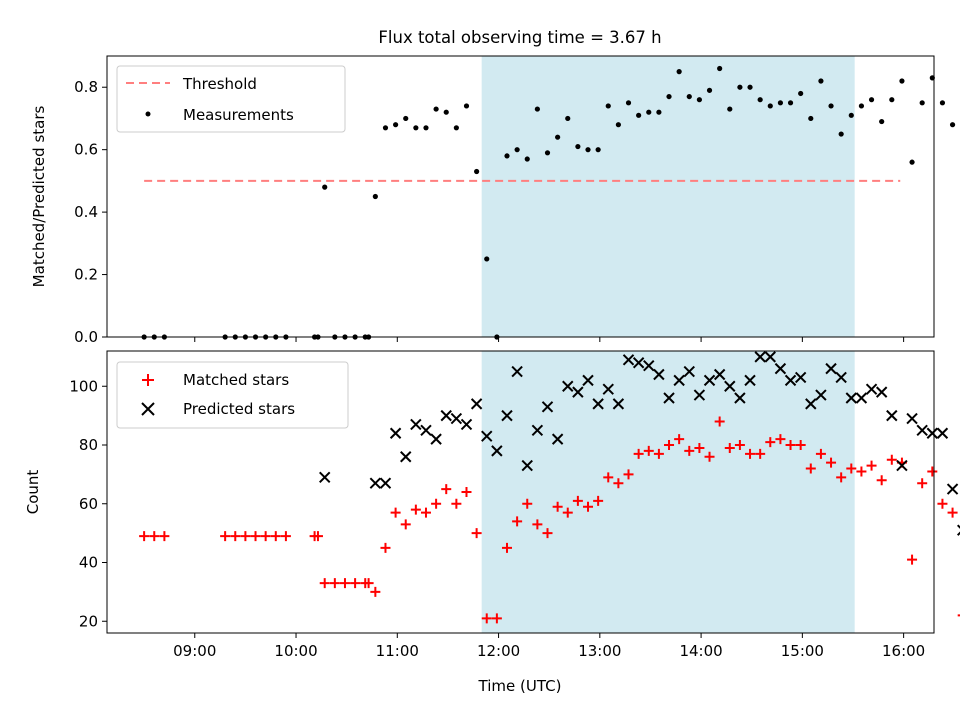 Image resolution: width=960 pixels, height=720 pixels. What do you see at coordinates (33, 492) in the screenshot?
I see `bottom-y-label: Count` at bounding box center [33, 492].